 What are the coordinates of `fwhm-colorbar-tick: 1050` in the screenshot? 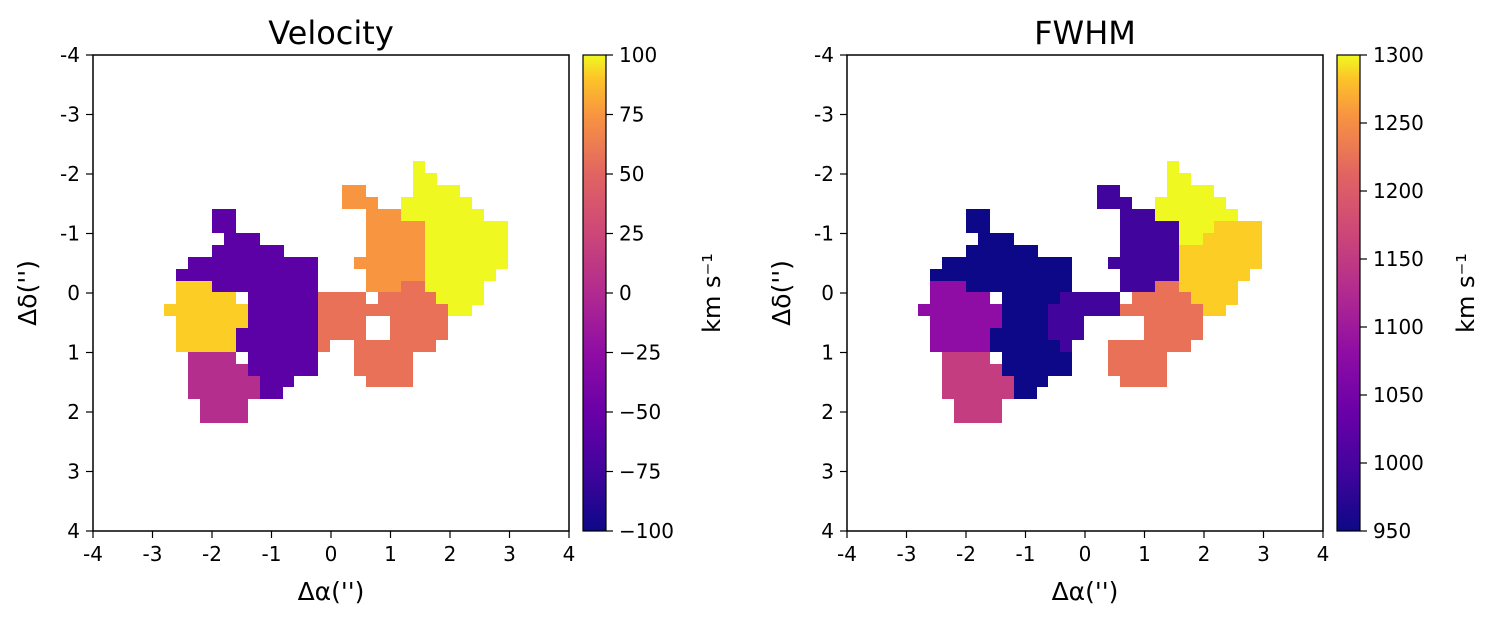 It's located at (1398, 395).